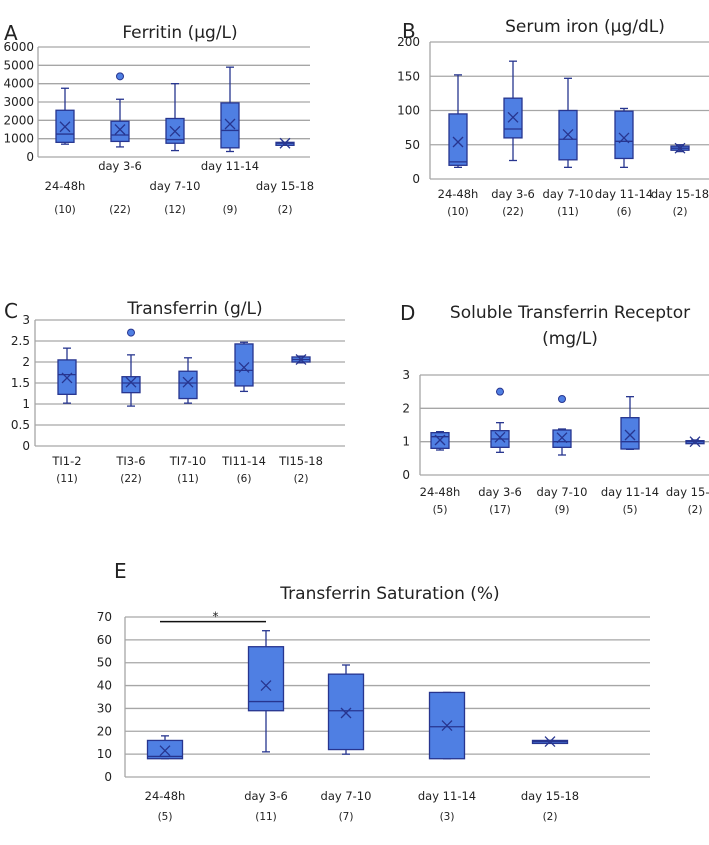 The image size is (709, 845). What do you see at coordinates (409, 31) in the screenshot?
I see `panel-letter: B` at bounding box center [409, 31].